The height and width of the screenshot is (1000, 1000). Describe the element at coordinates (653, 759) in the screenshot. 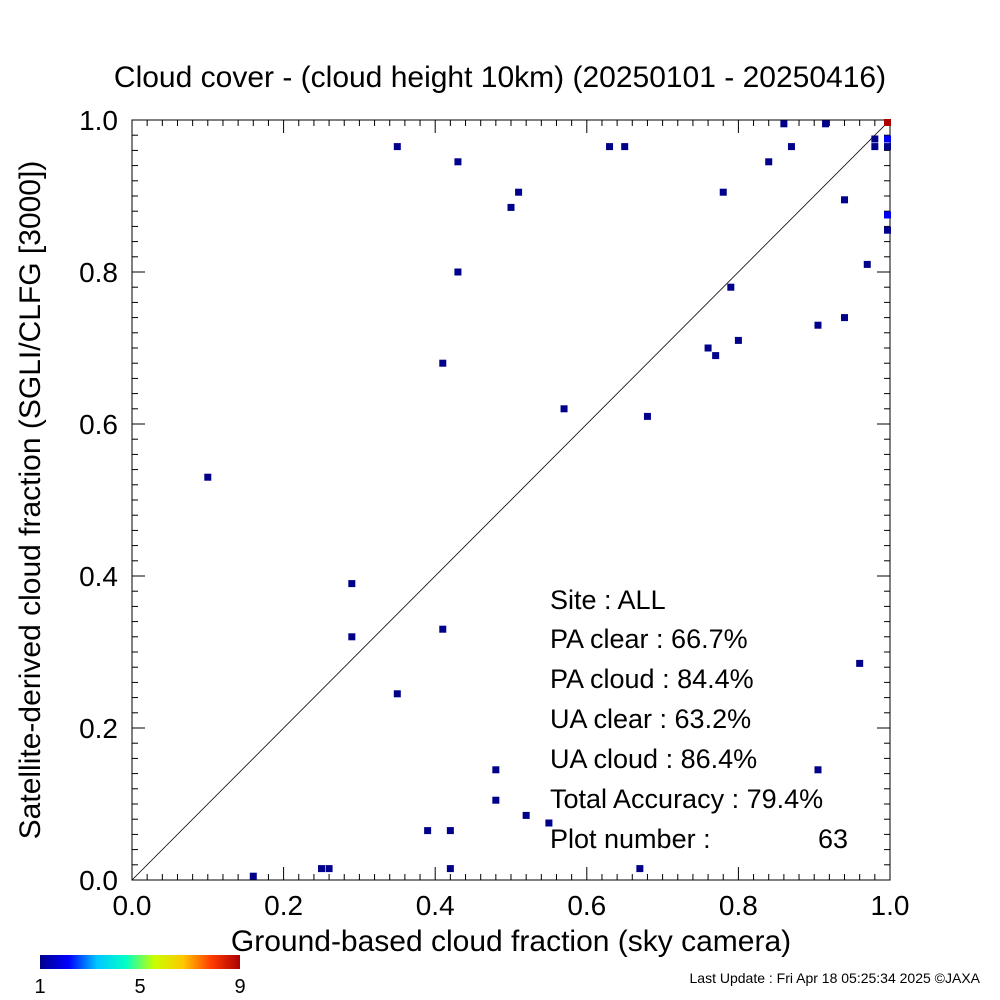

I see `stat-ua-cloud: UA cloud : 86.4%` at that location.